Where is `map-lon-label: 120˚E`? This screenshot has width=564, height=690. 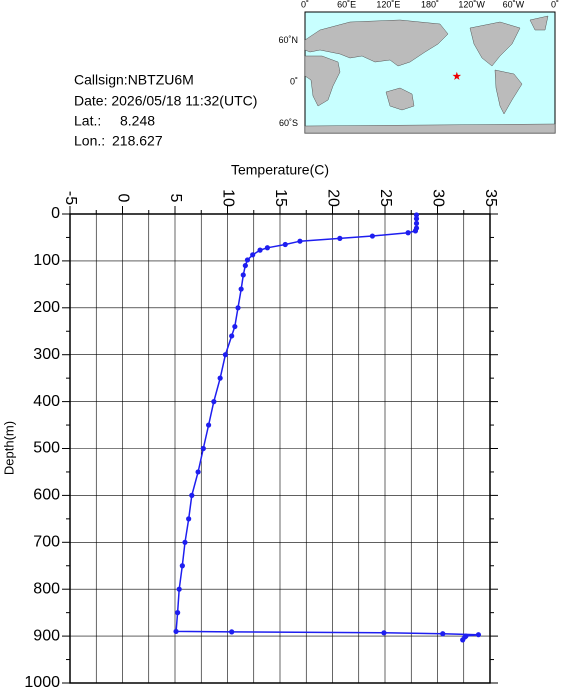 map-lon-label: 120˚E is located at coordinates (388, 4).